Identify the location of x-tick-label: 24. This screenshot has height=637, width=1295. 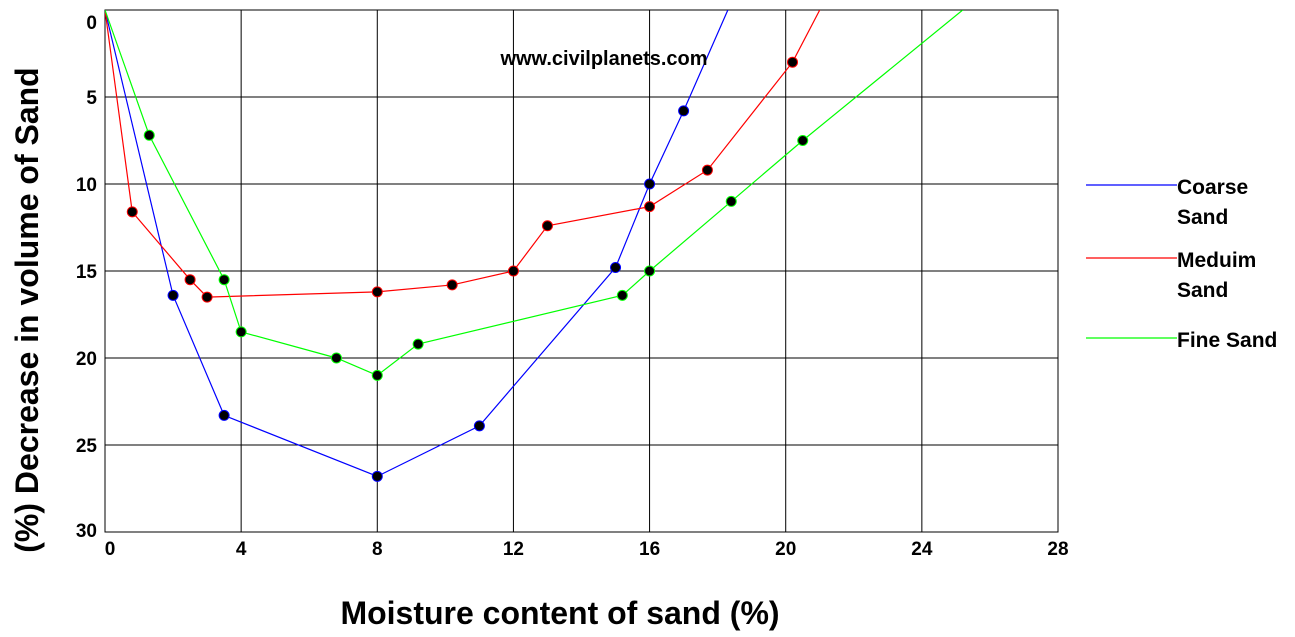
(922, 549).